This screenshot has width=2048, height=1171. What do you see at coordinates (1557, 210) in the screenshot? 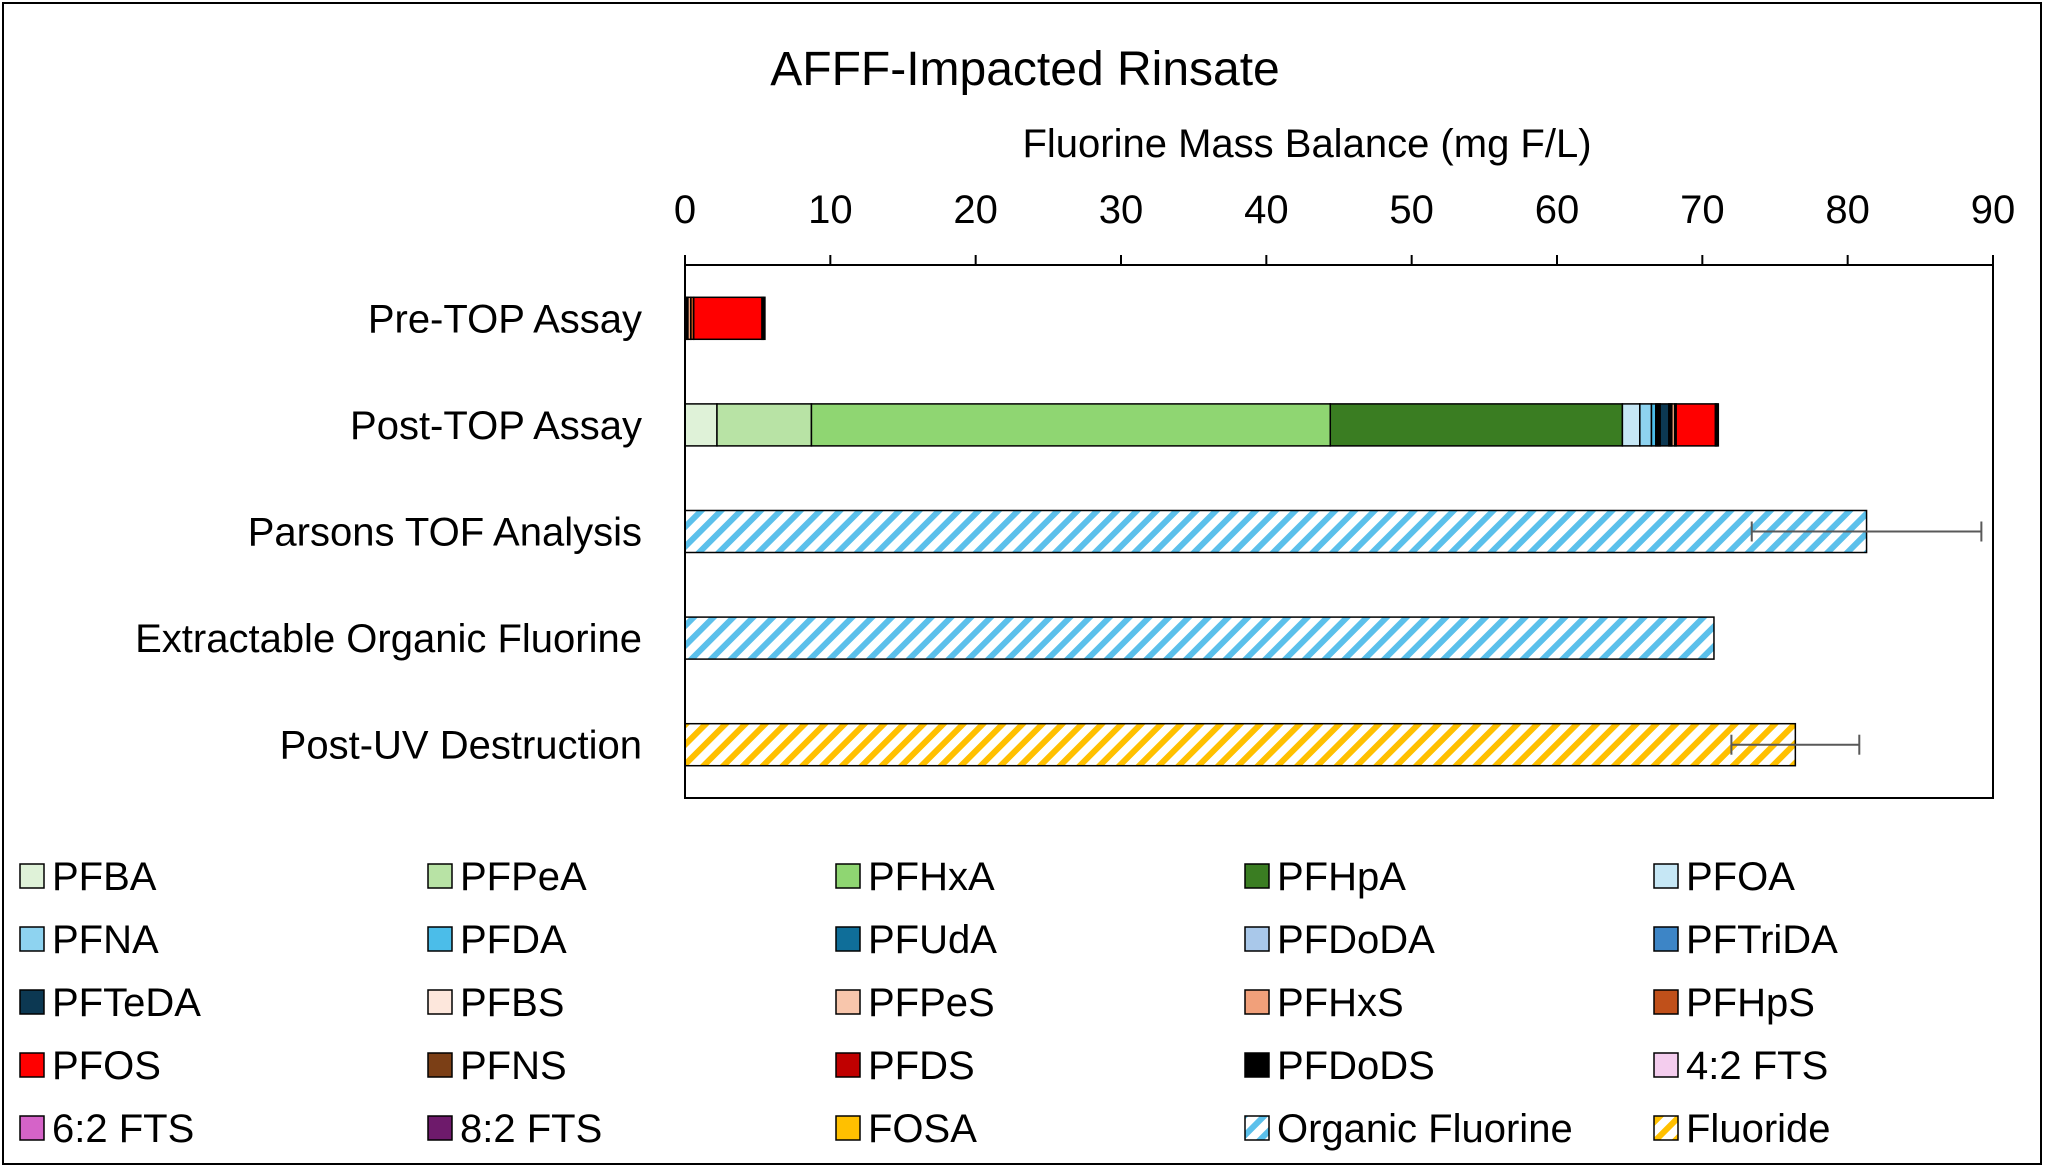
I see `x-tick-label: 60` at bounding box center [1557, 210].